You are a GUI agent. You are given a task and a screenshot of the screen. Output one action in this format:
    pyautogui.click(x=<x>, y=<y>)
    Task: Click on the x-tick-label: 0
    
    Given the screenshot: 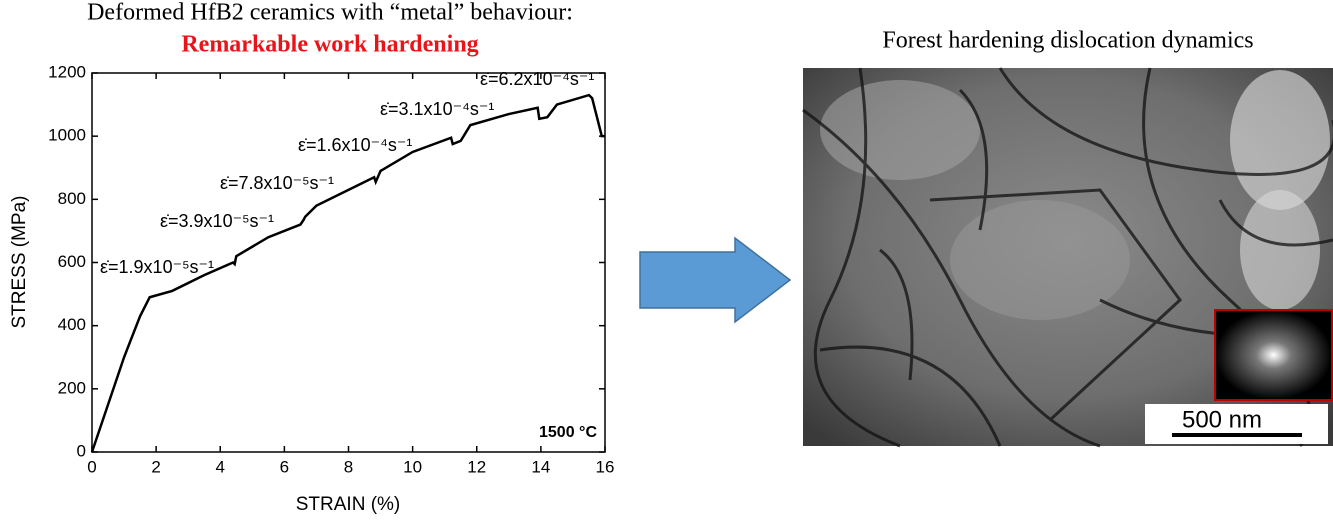 What is the action you would take?
    pyautogui.click(x=91, y=466)
    